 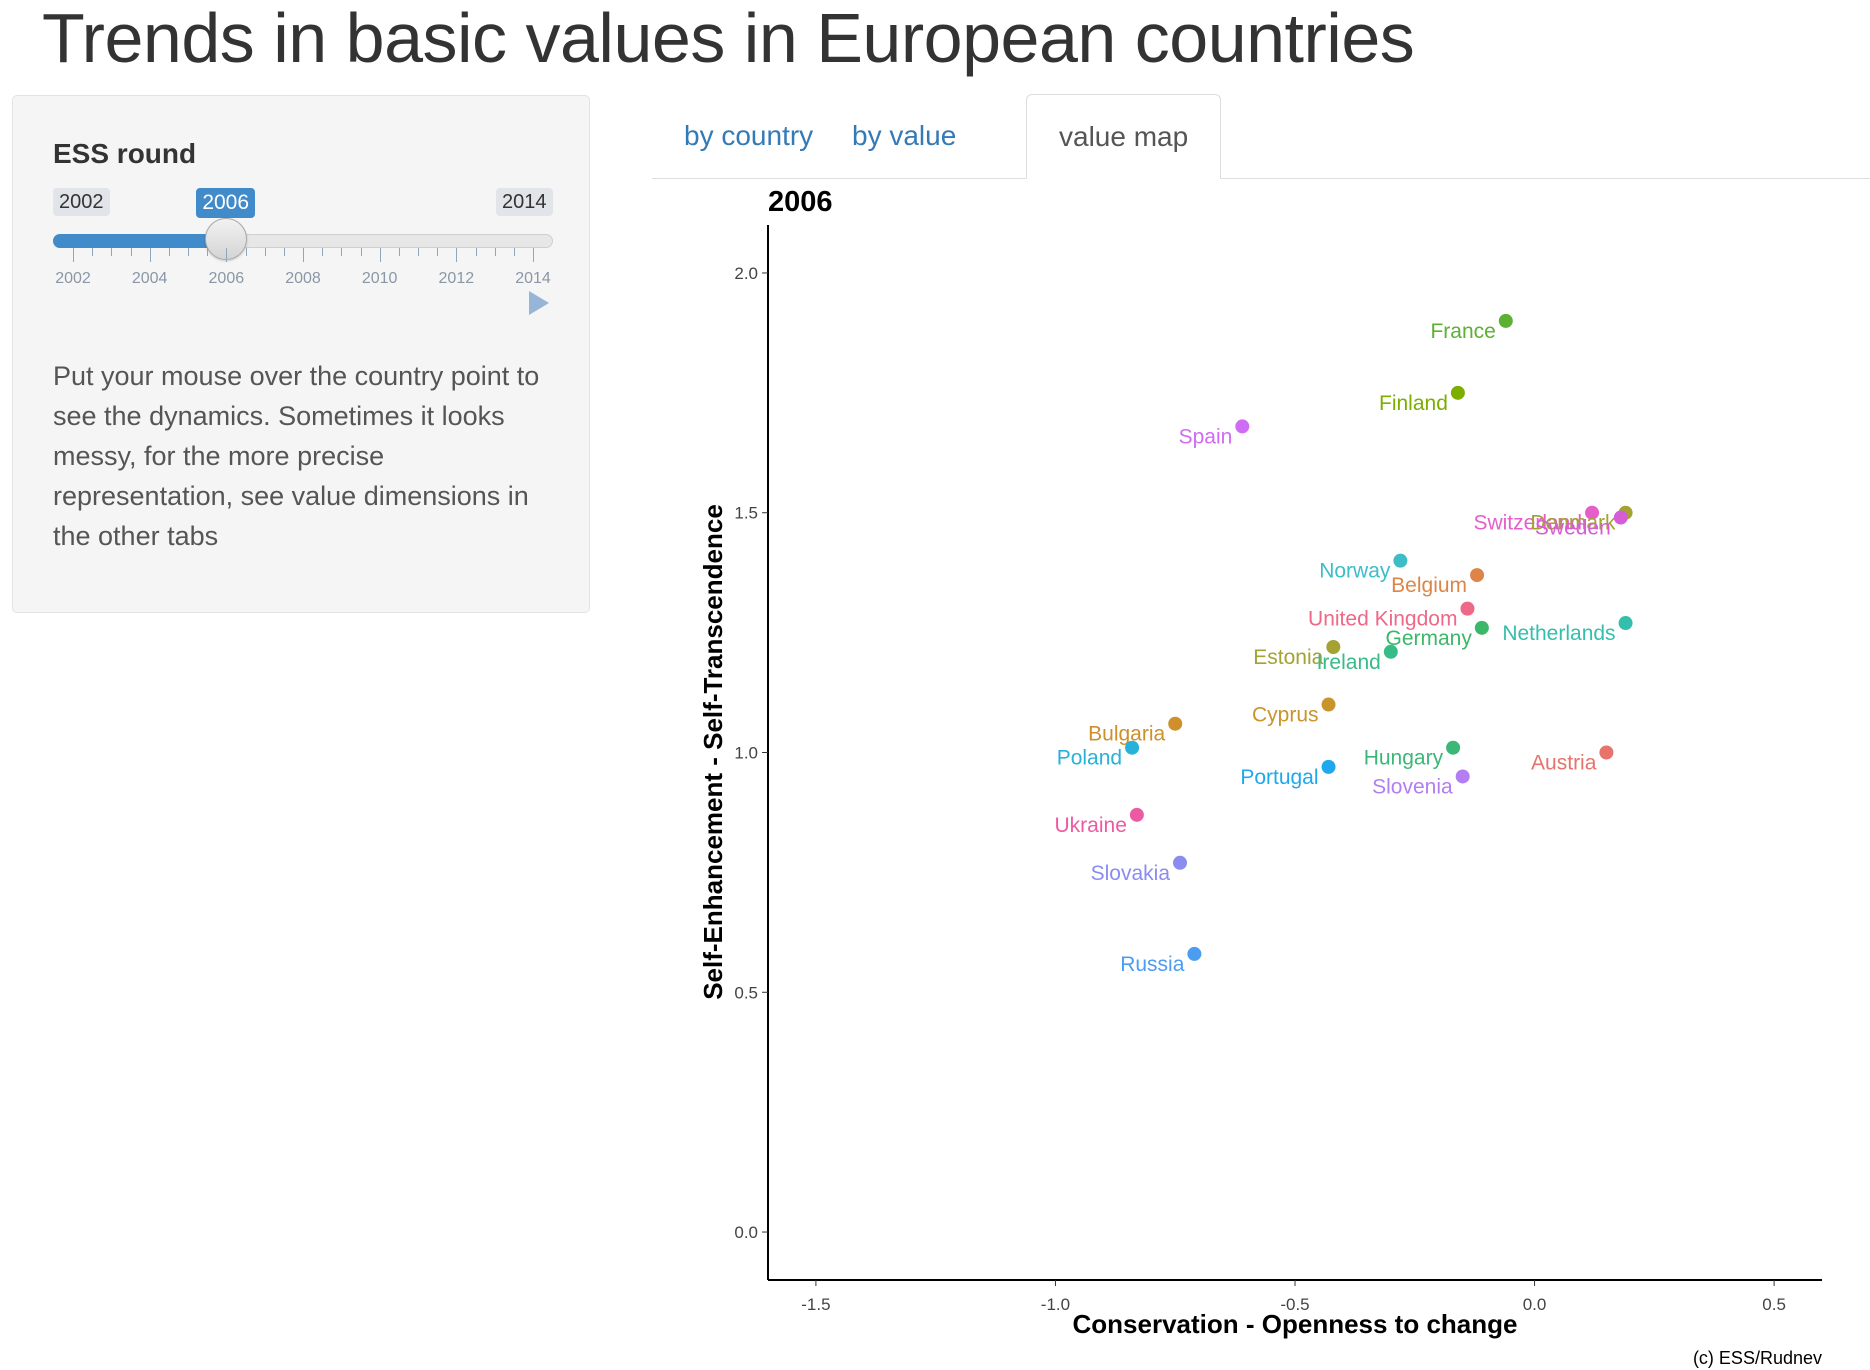 What do you see at coordinates (1564, 763) in the screenshot?
I see `country-label: Austria` at bounding box center [1564, 763].